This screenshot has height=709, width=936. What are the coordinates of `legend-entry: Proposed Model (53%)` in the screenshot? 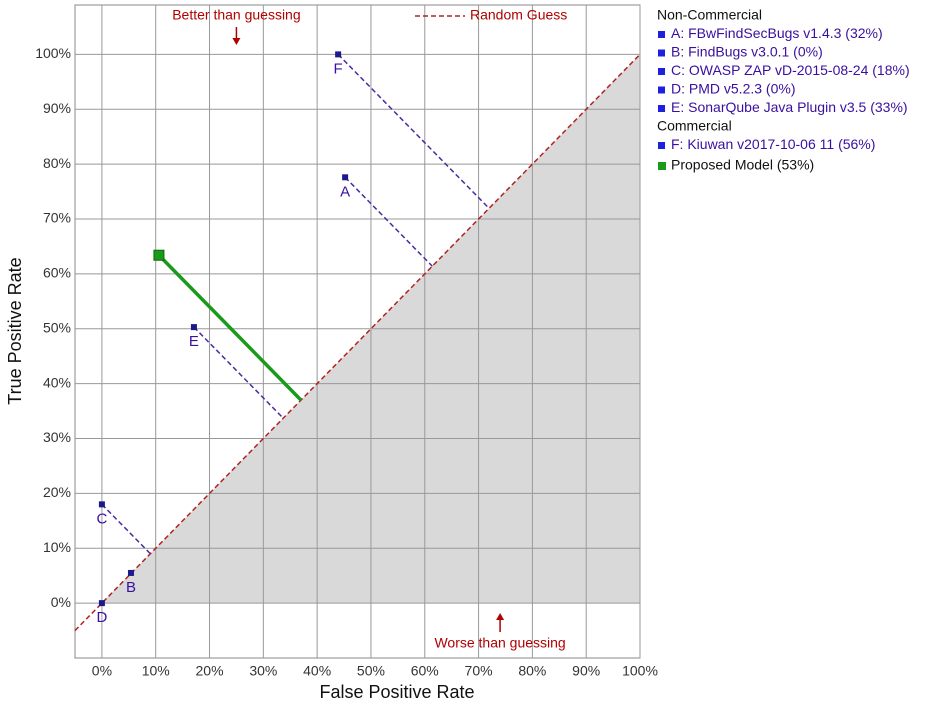 It's located at (742, 165).